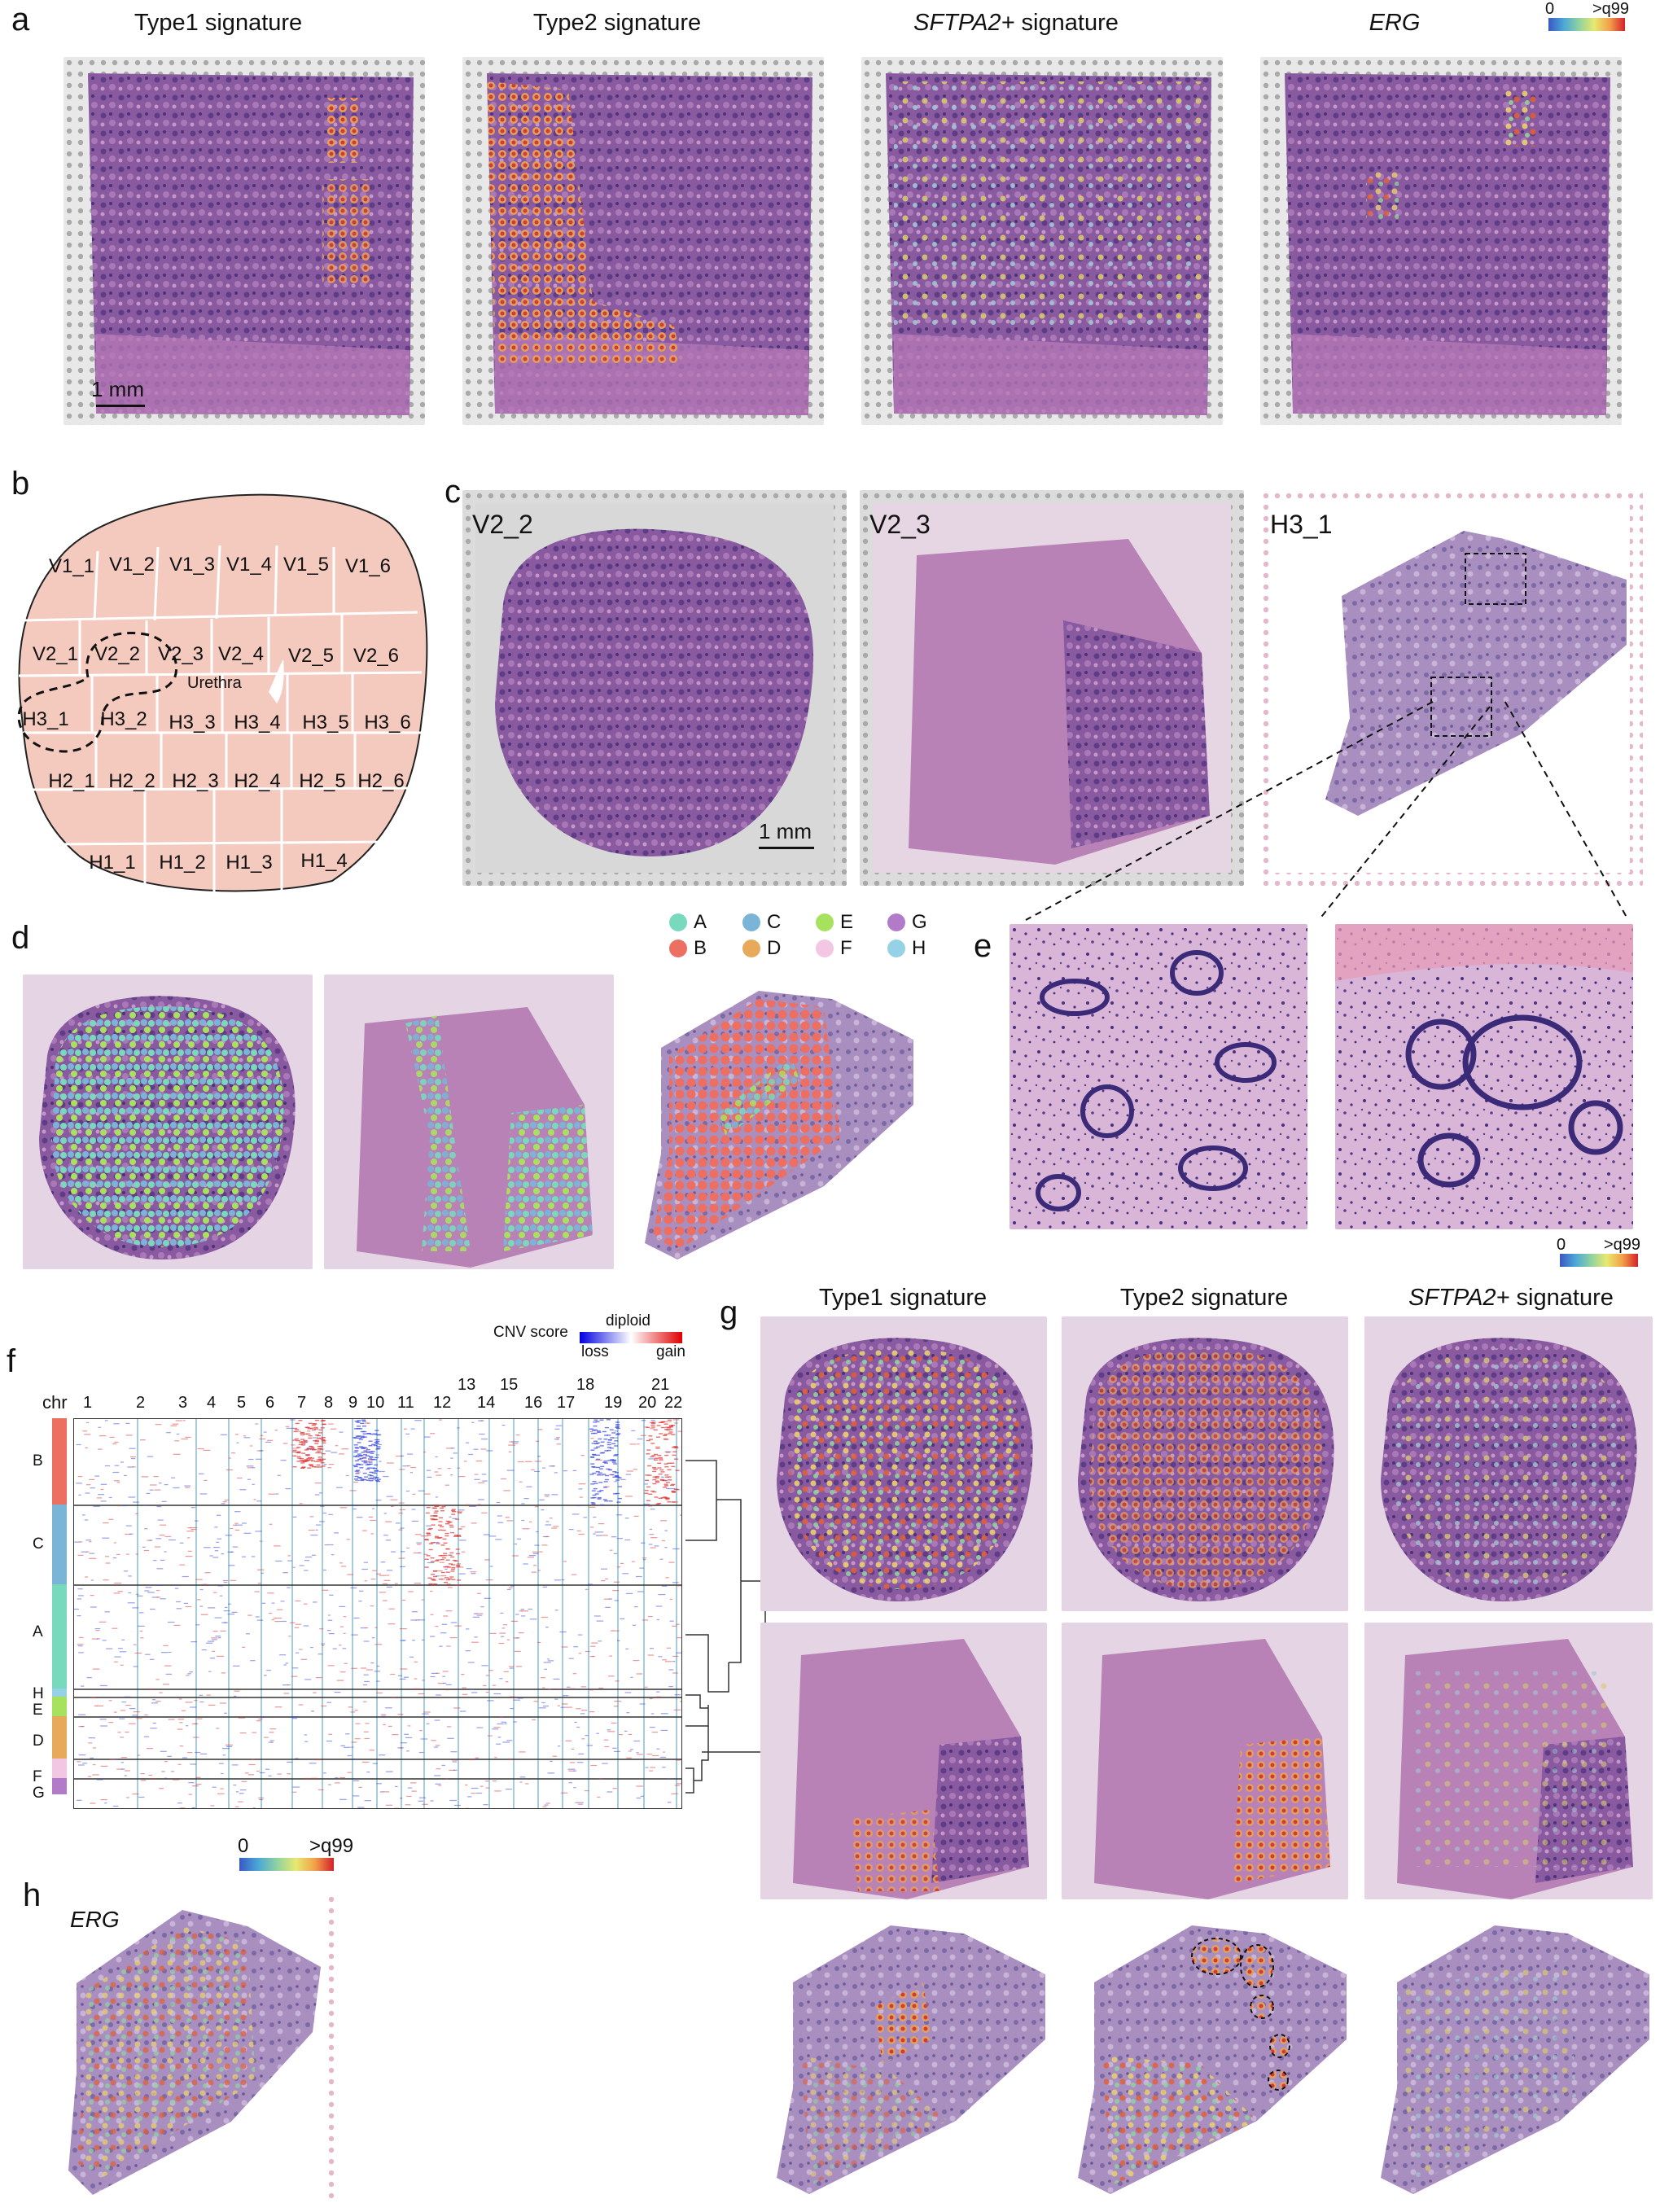  What do you see at coordinates (212, 1403) in the screenshot?
I see `chr-4: 4` at bounding box center [212, 1403].